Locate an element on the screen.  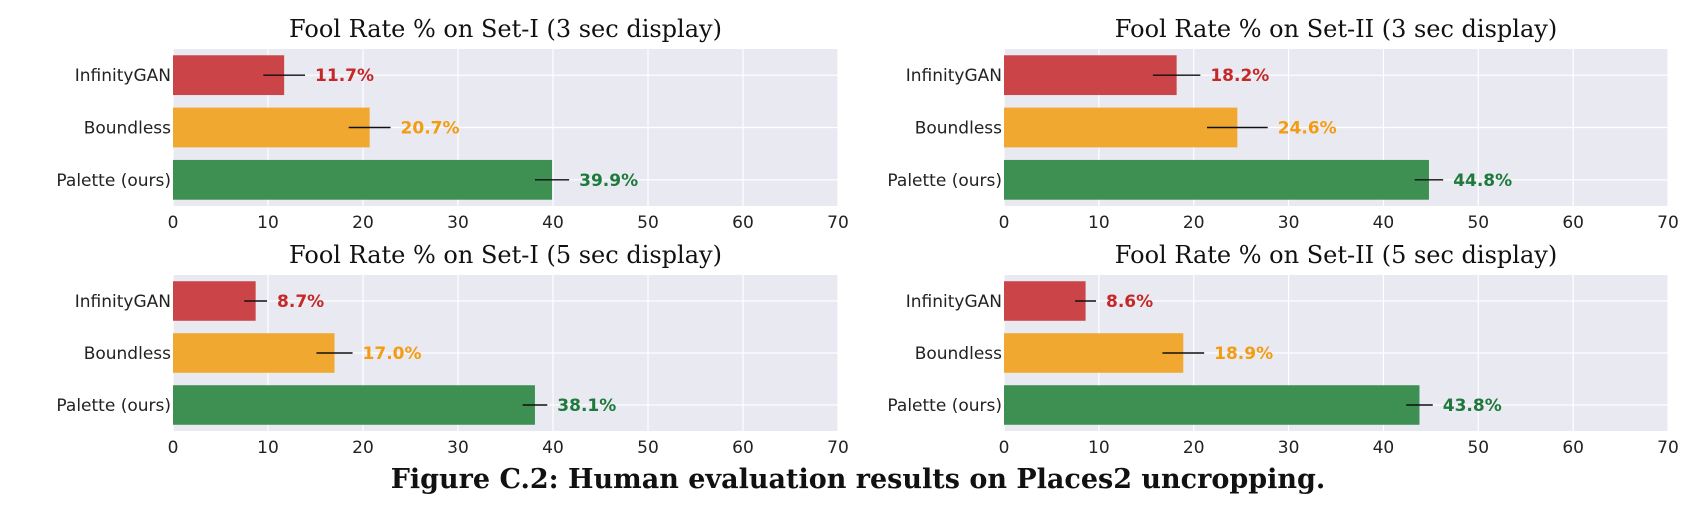
value-label-palette: 38.1% is located at coordinates (586, 406).